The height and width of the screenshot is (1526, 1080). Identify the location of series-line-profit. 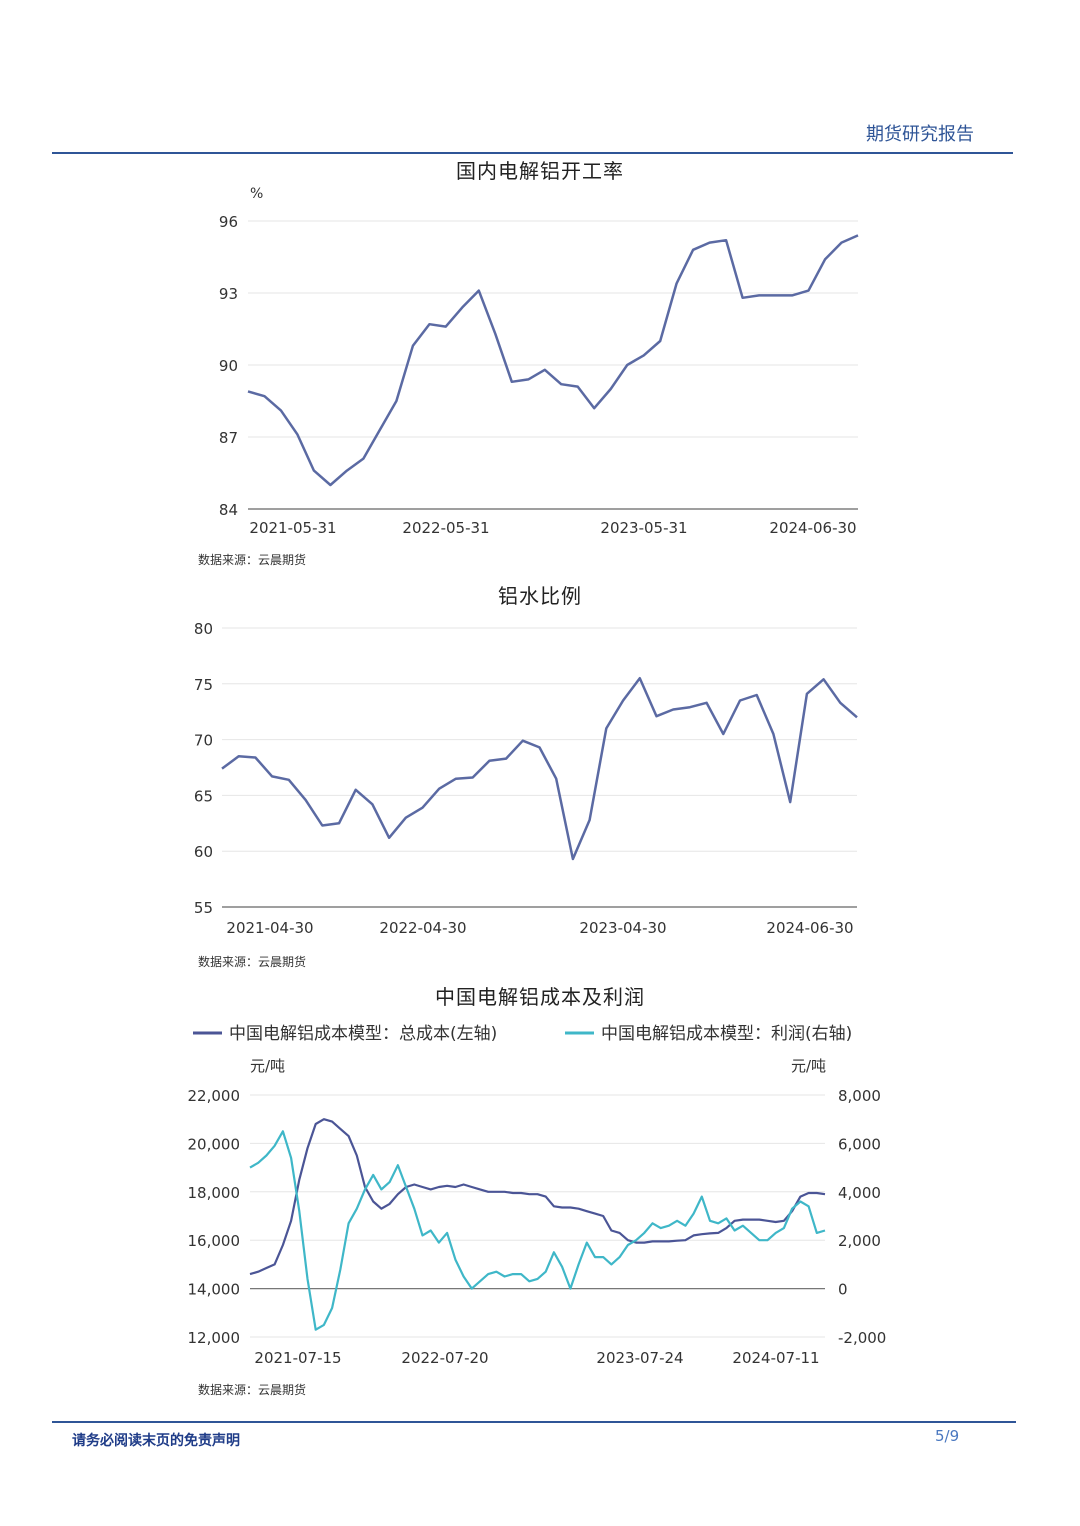
(537, 1230).